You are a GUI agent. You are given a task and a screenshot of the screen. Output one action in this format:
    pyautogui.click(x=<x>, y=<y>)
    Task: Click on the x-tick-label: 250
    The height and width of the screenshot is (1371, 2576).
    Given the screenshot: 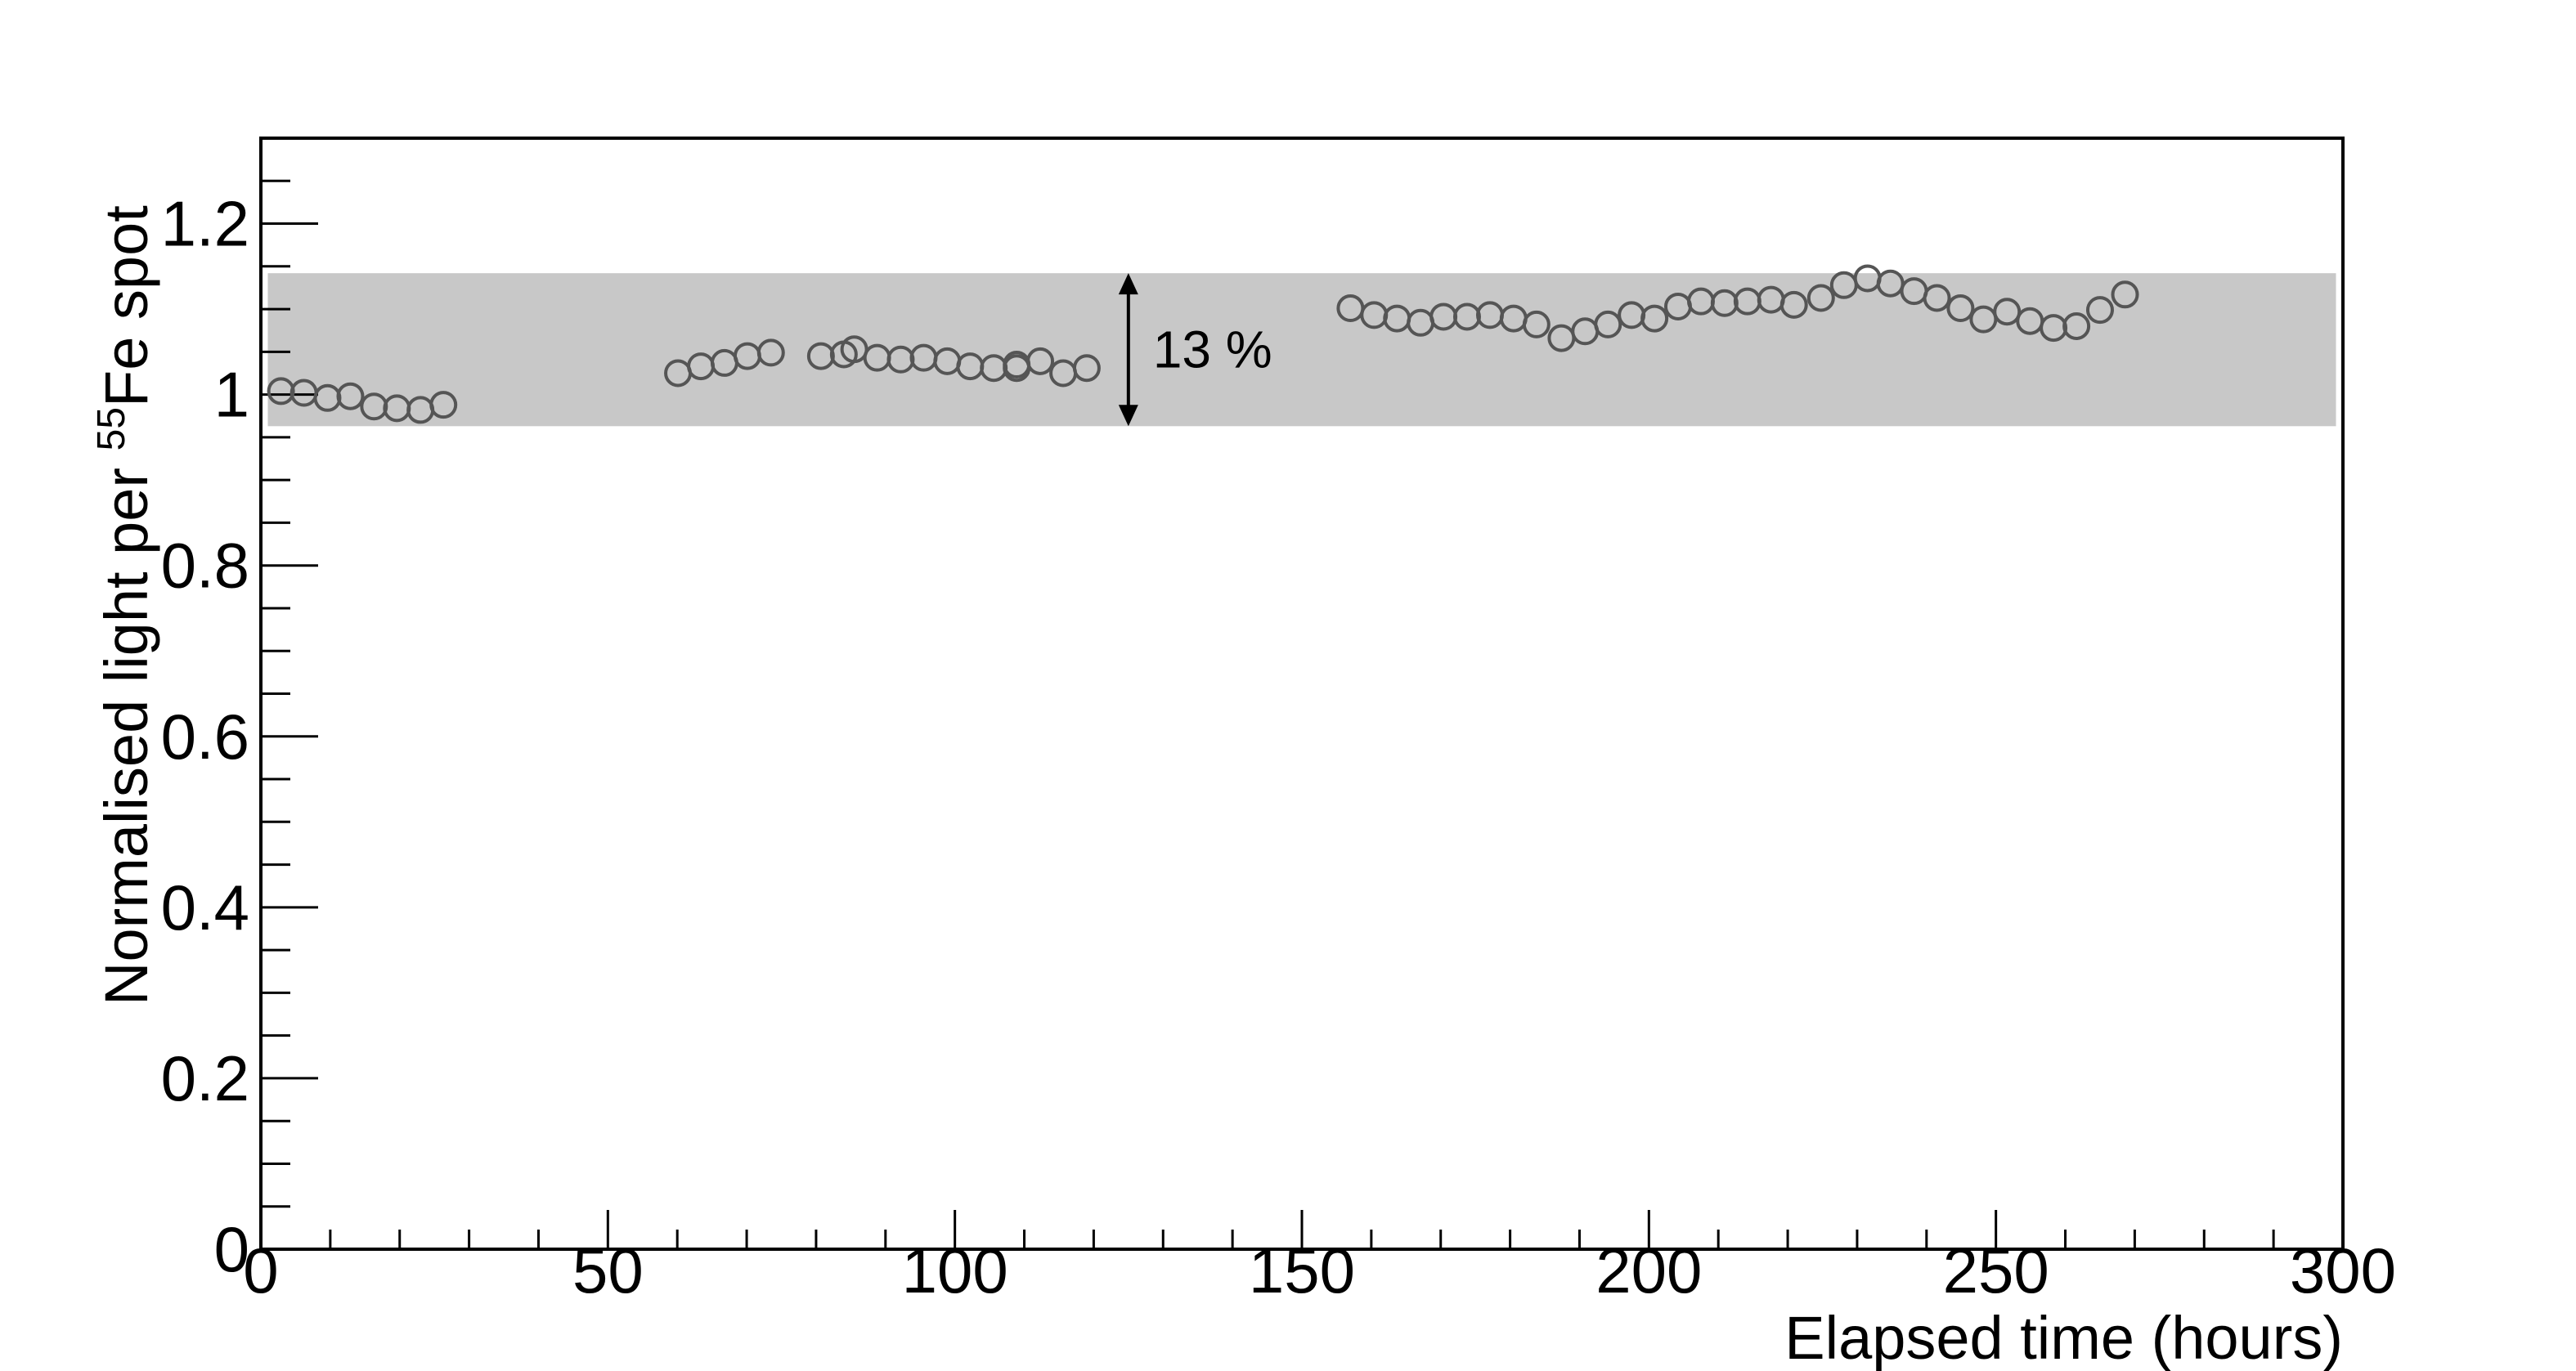 What is the action you would take?
    pyautogui.click(x=1996, y=1270)
    